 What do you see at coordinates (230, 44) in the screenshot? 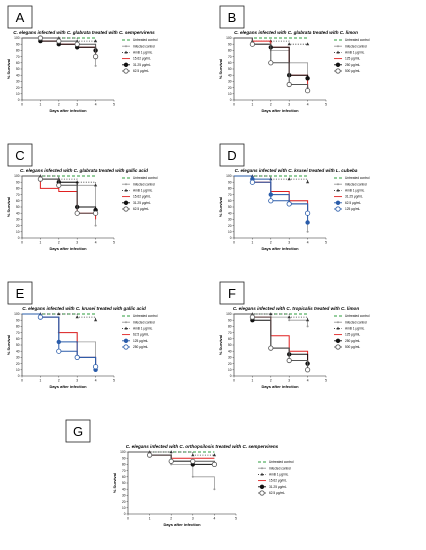
I see `y-tick-label: 90` at bounding box center [230, 44].